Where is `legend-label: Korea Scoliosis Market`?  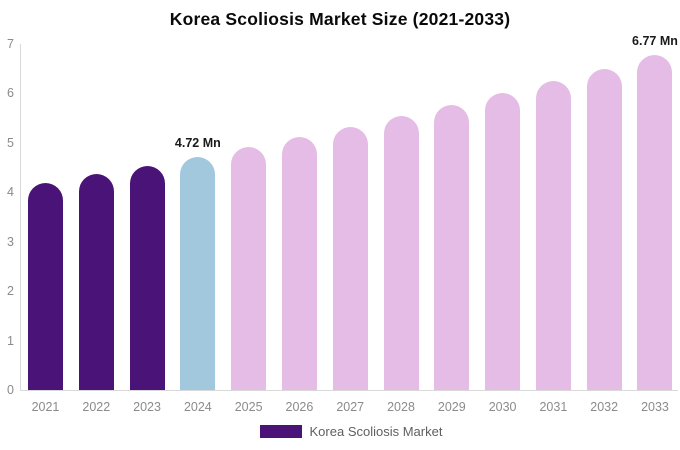
legend-label: Korea Scoliosis Market is located at coordinates (376, 431).